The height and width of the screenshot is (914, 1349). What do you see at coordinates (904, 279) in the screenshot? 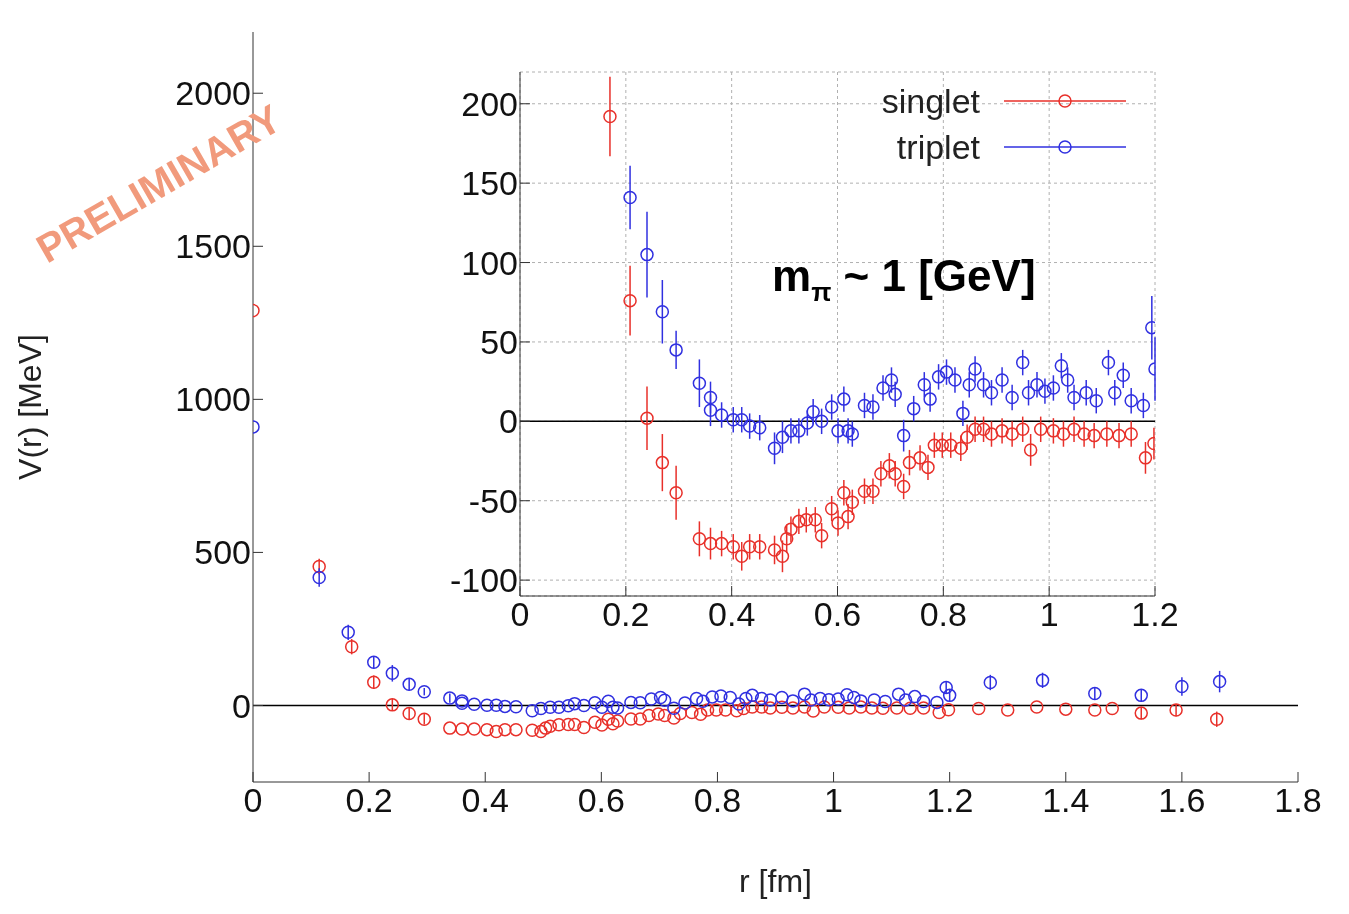
I see `annotation: m$_{π}$ ~ 1 [GeV]` at bounding box center [904, 279].